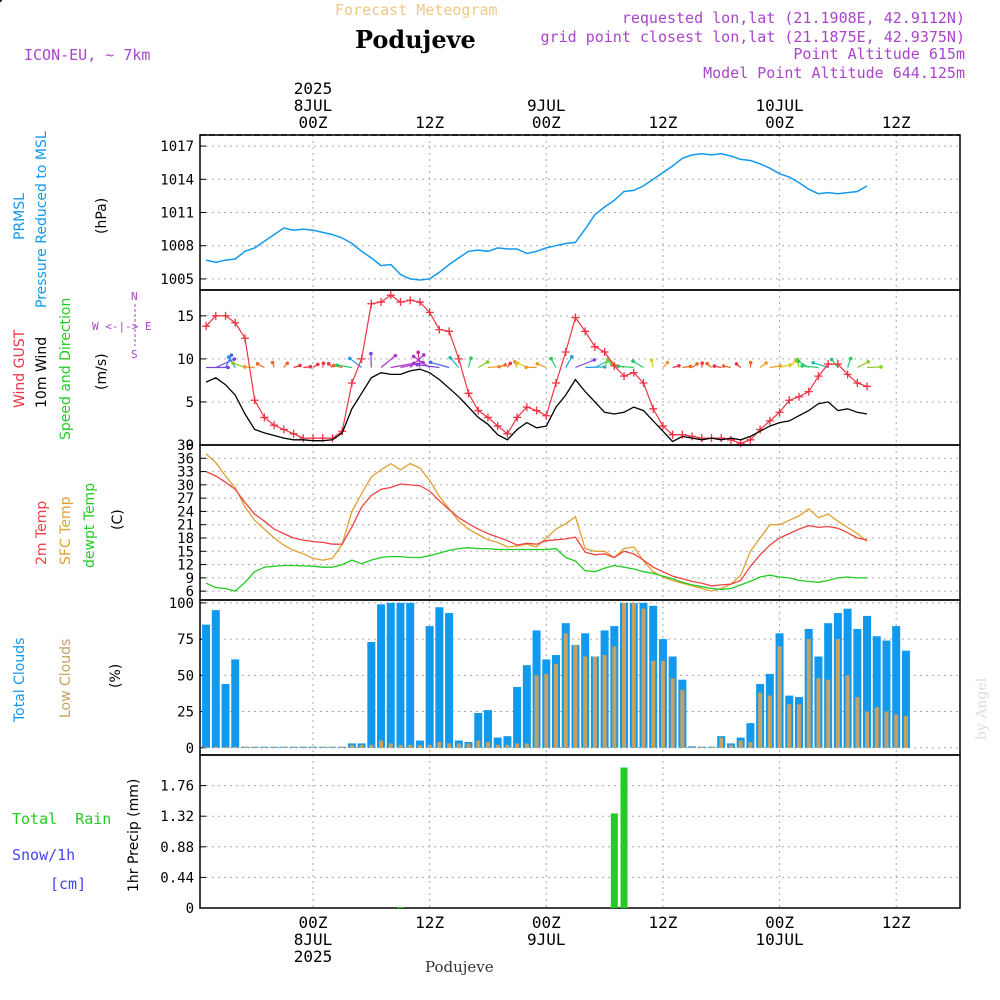 The height and width of the screenshot is (1000, 1000). Describe the element at coordinates (190, 909) in the screenshot. I see `precip-ytick-label: 0` at that location.